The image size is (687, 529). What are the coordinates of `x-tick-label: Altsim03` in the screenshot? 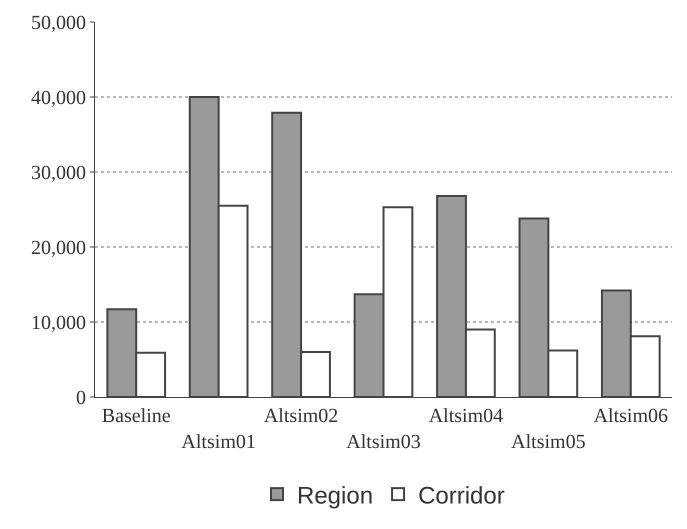 It's located at (383, 442).